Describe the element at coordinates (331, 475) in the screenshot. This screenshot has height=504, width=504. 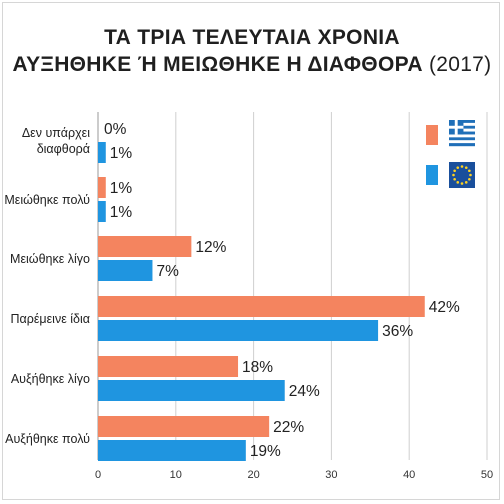
I see `x-tick-label: 30` at that location.